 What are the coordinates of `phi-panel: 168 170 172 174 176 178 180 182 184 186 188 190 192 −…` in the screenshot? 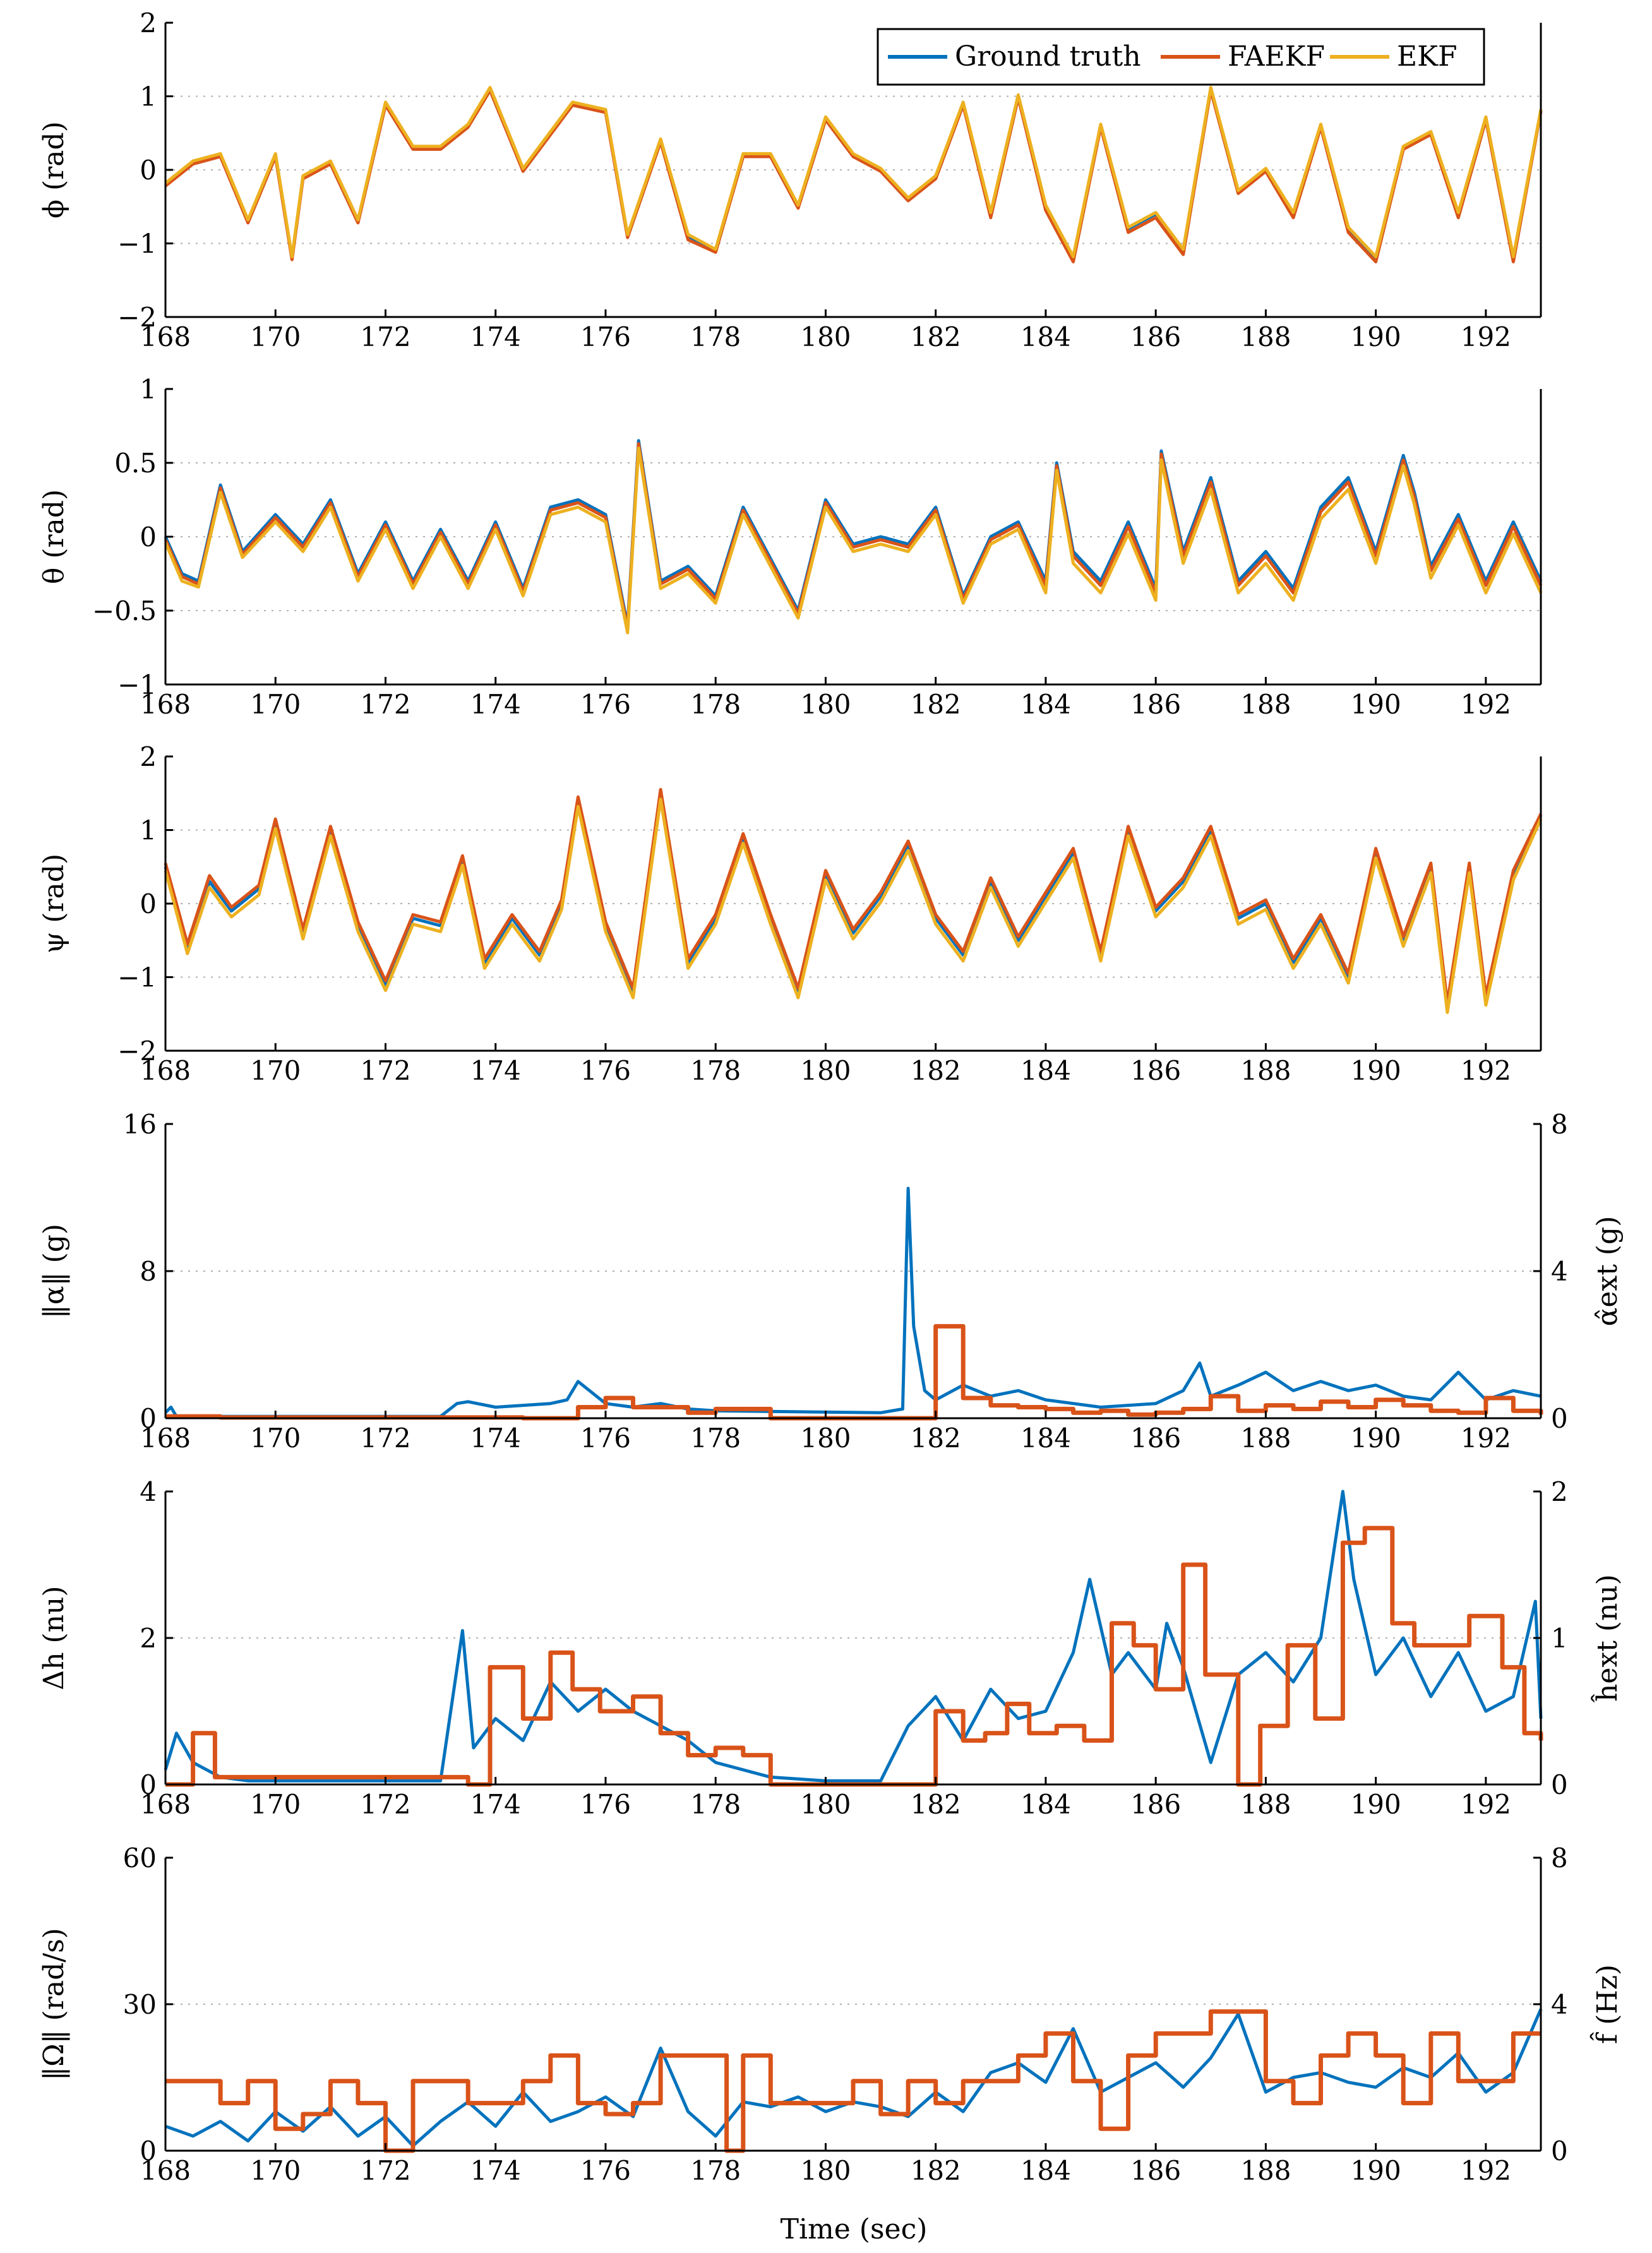 It's located at (791, 180).